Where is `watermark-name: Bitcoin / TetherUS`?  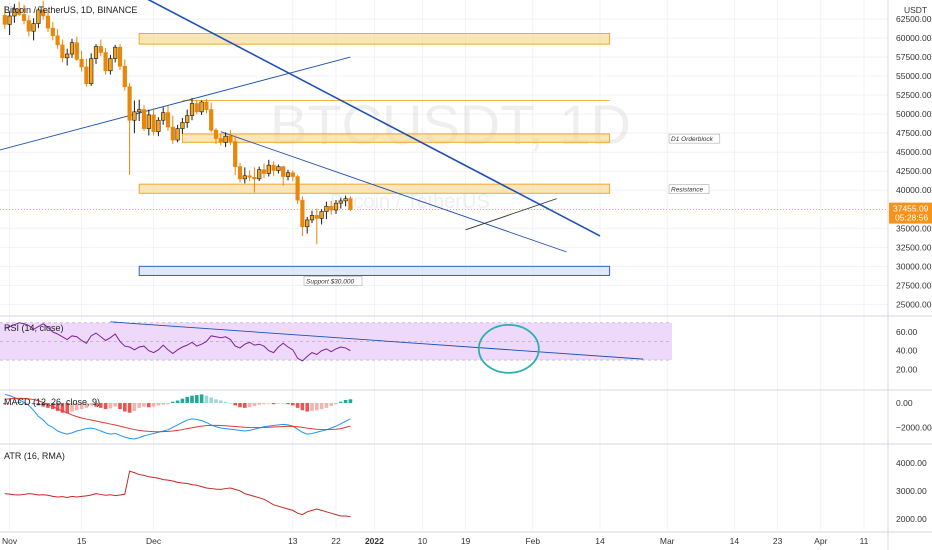 watermark-name: Bitcoin / TetherUS is located at coordinates (410, 202).